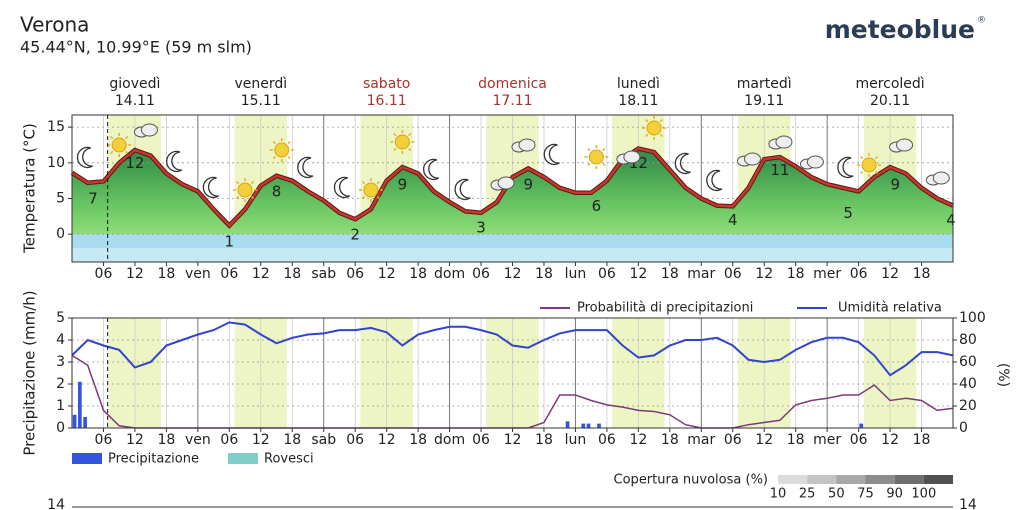 This screenshot has height=510, width=1024. I want to click on extreme-label: 1, so click(230, 242).